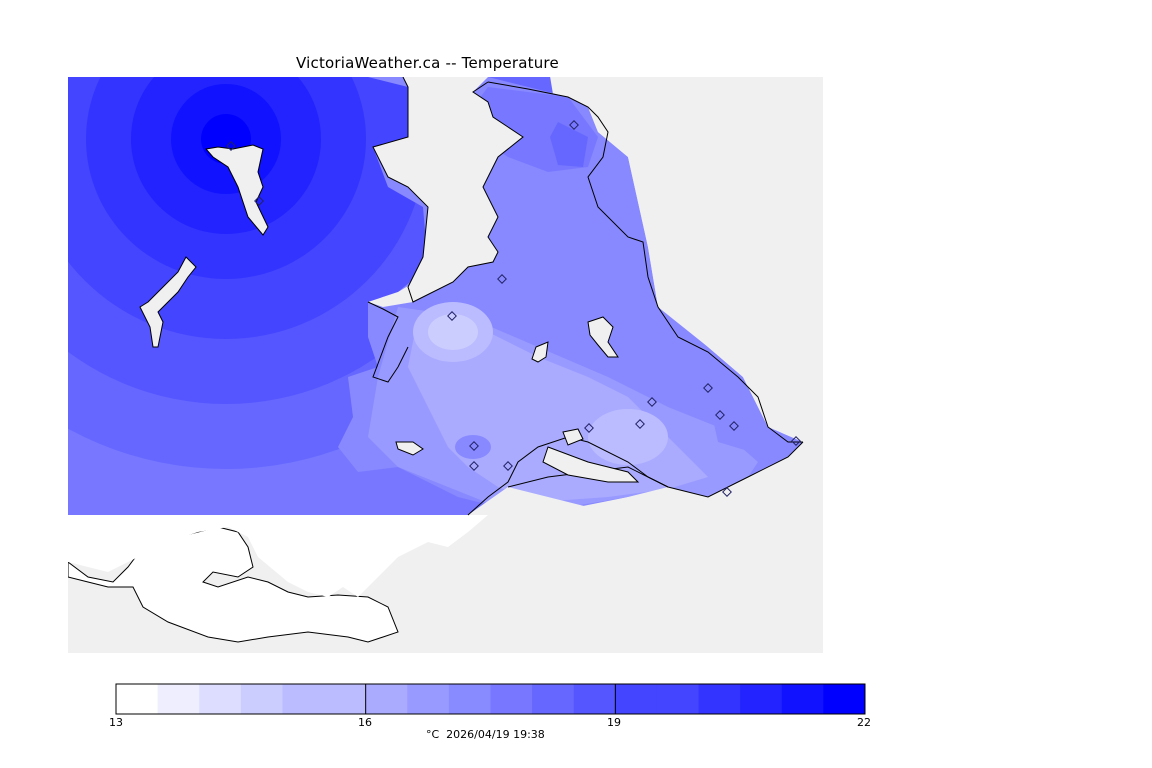  I want to click on colorbar, so click(490, 699).